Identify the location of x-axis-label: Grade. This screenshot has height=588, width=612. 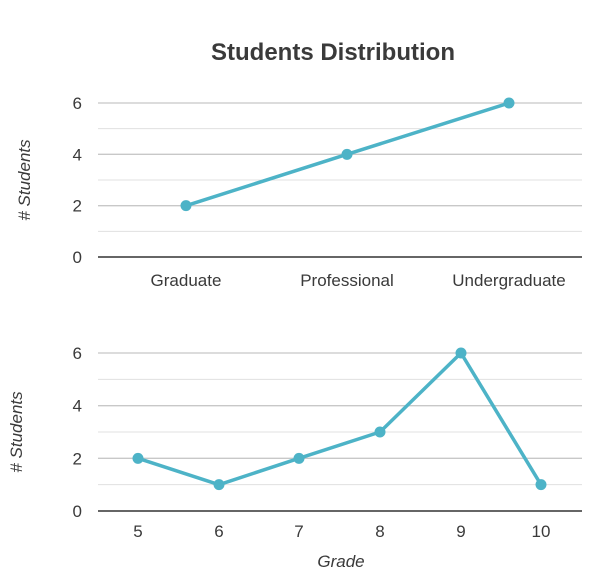
(340, 561).